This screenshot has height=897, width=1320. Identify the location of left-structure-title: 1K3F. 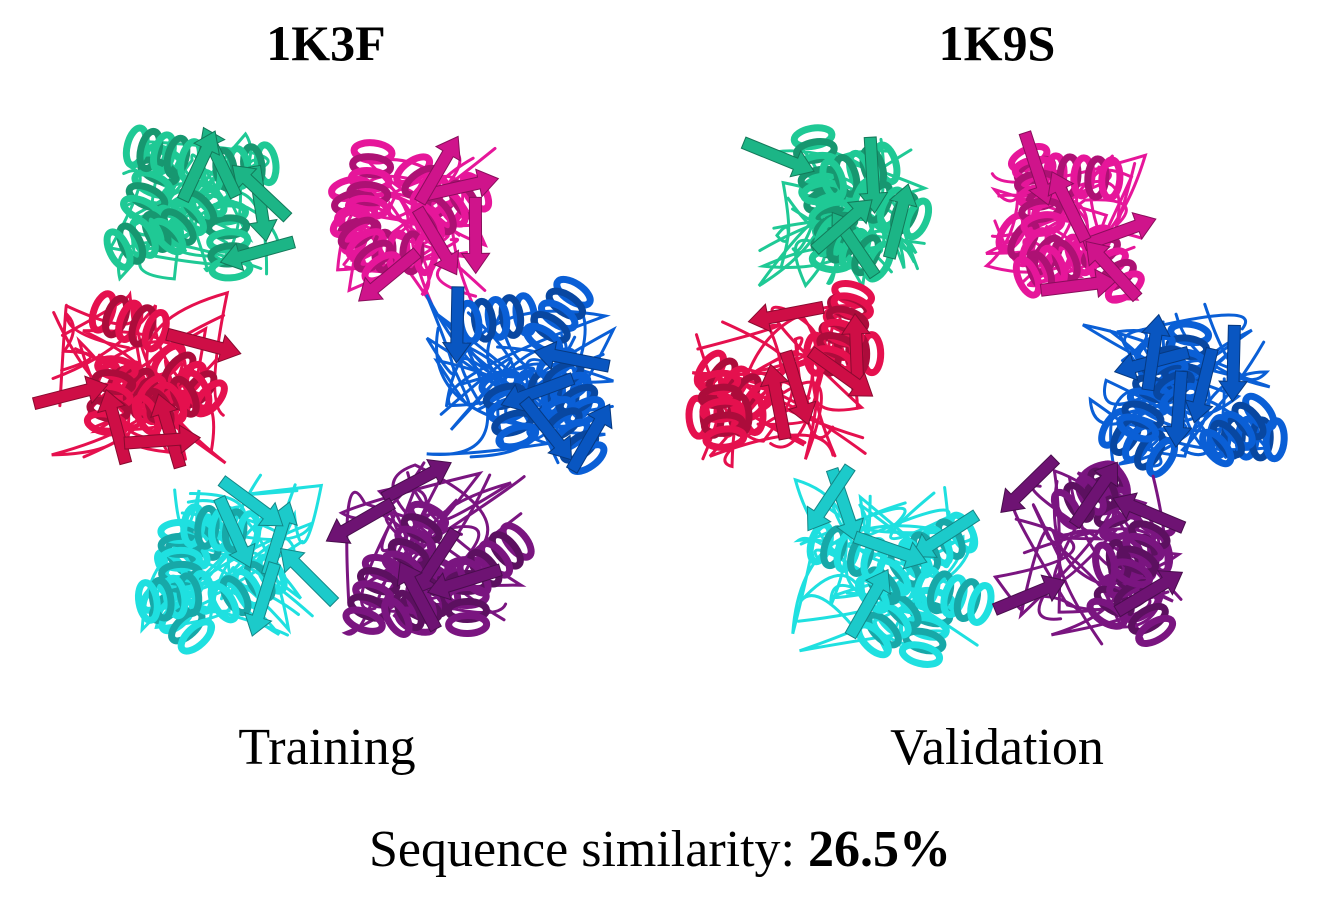
(326, 43).